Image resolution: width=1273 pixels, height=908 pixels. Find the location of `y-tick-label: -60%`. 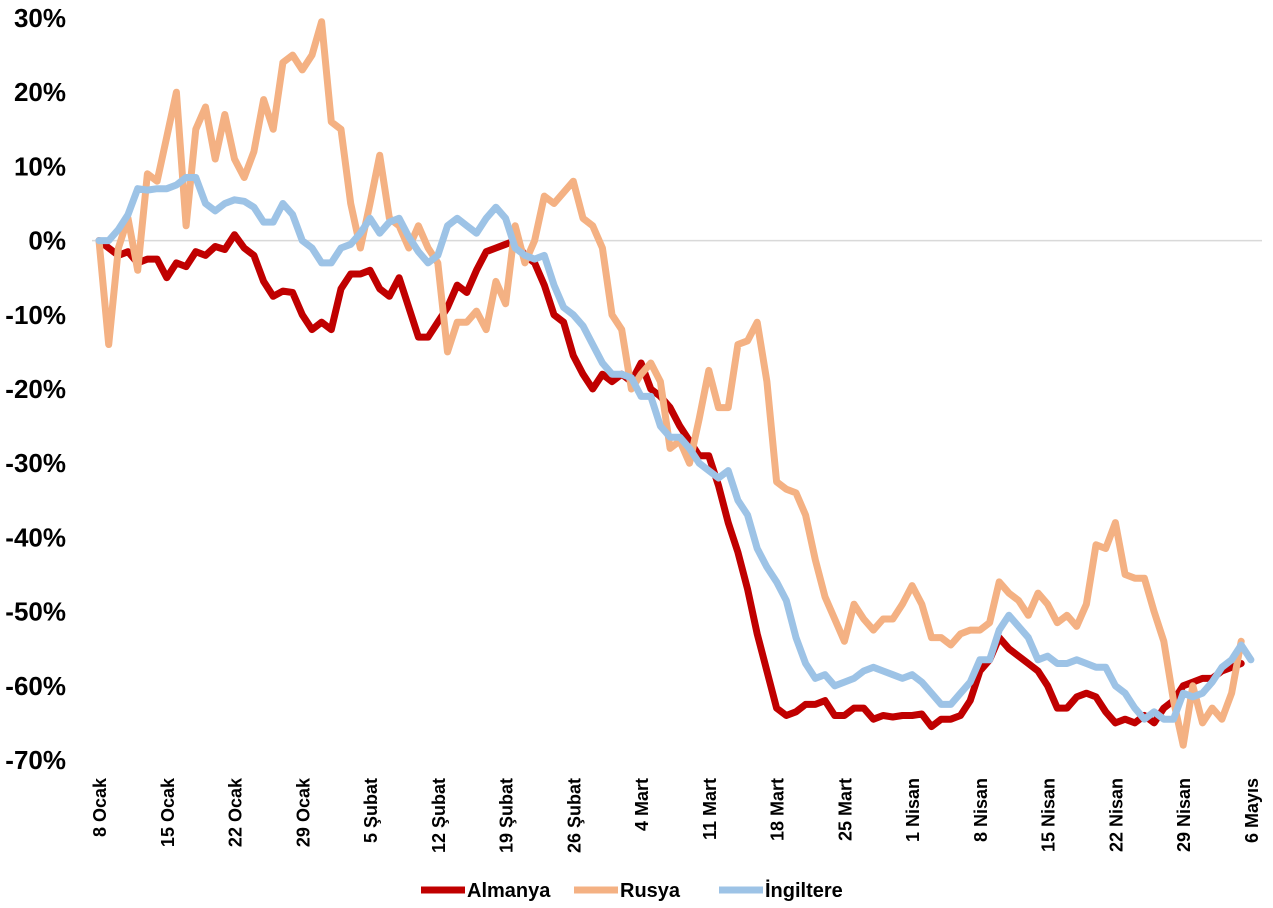

y-tick-label: -60% is located at coordinates (35, 686).